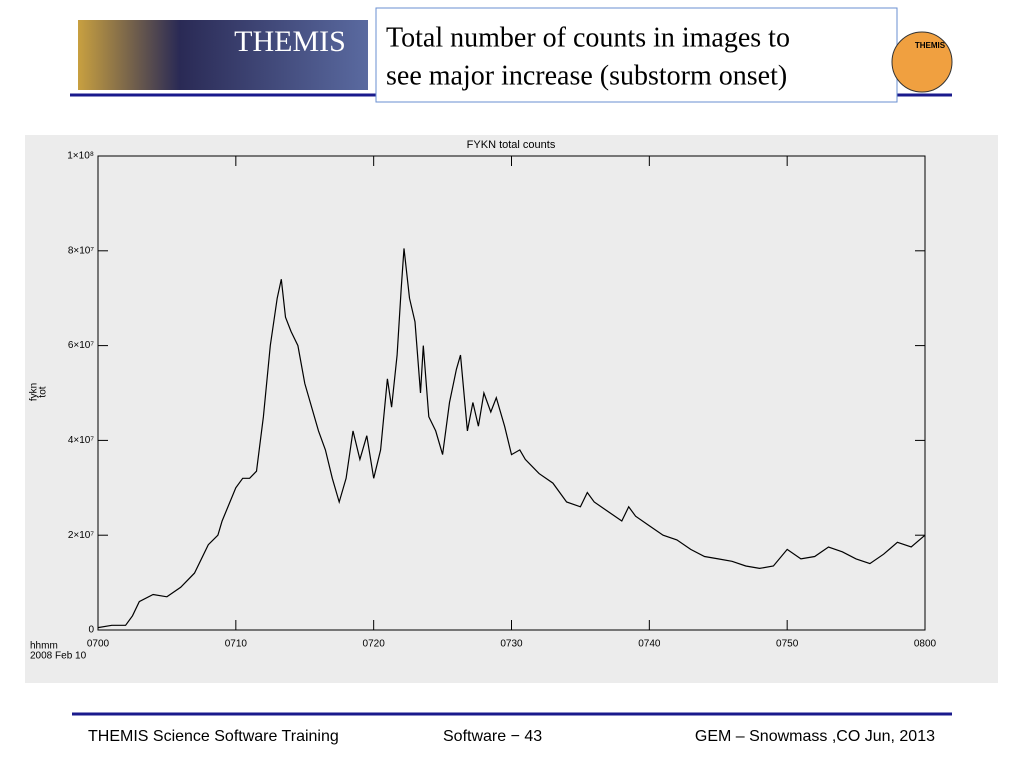 This screenshot has height=773, width=1024. I want to click on x-tick-label: 0720, so click(374, 644).